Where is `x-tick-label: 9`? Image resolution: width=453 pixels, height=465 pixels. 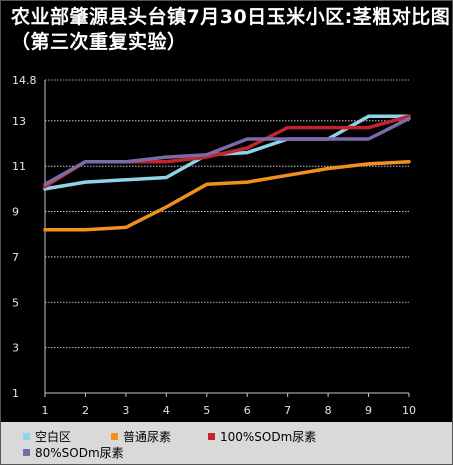 x-tick-label: 9 is located at coordinates (368, 410).